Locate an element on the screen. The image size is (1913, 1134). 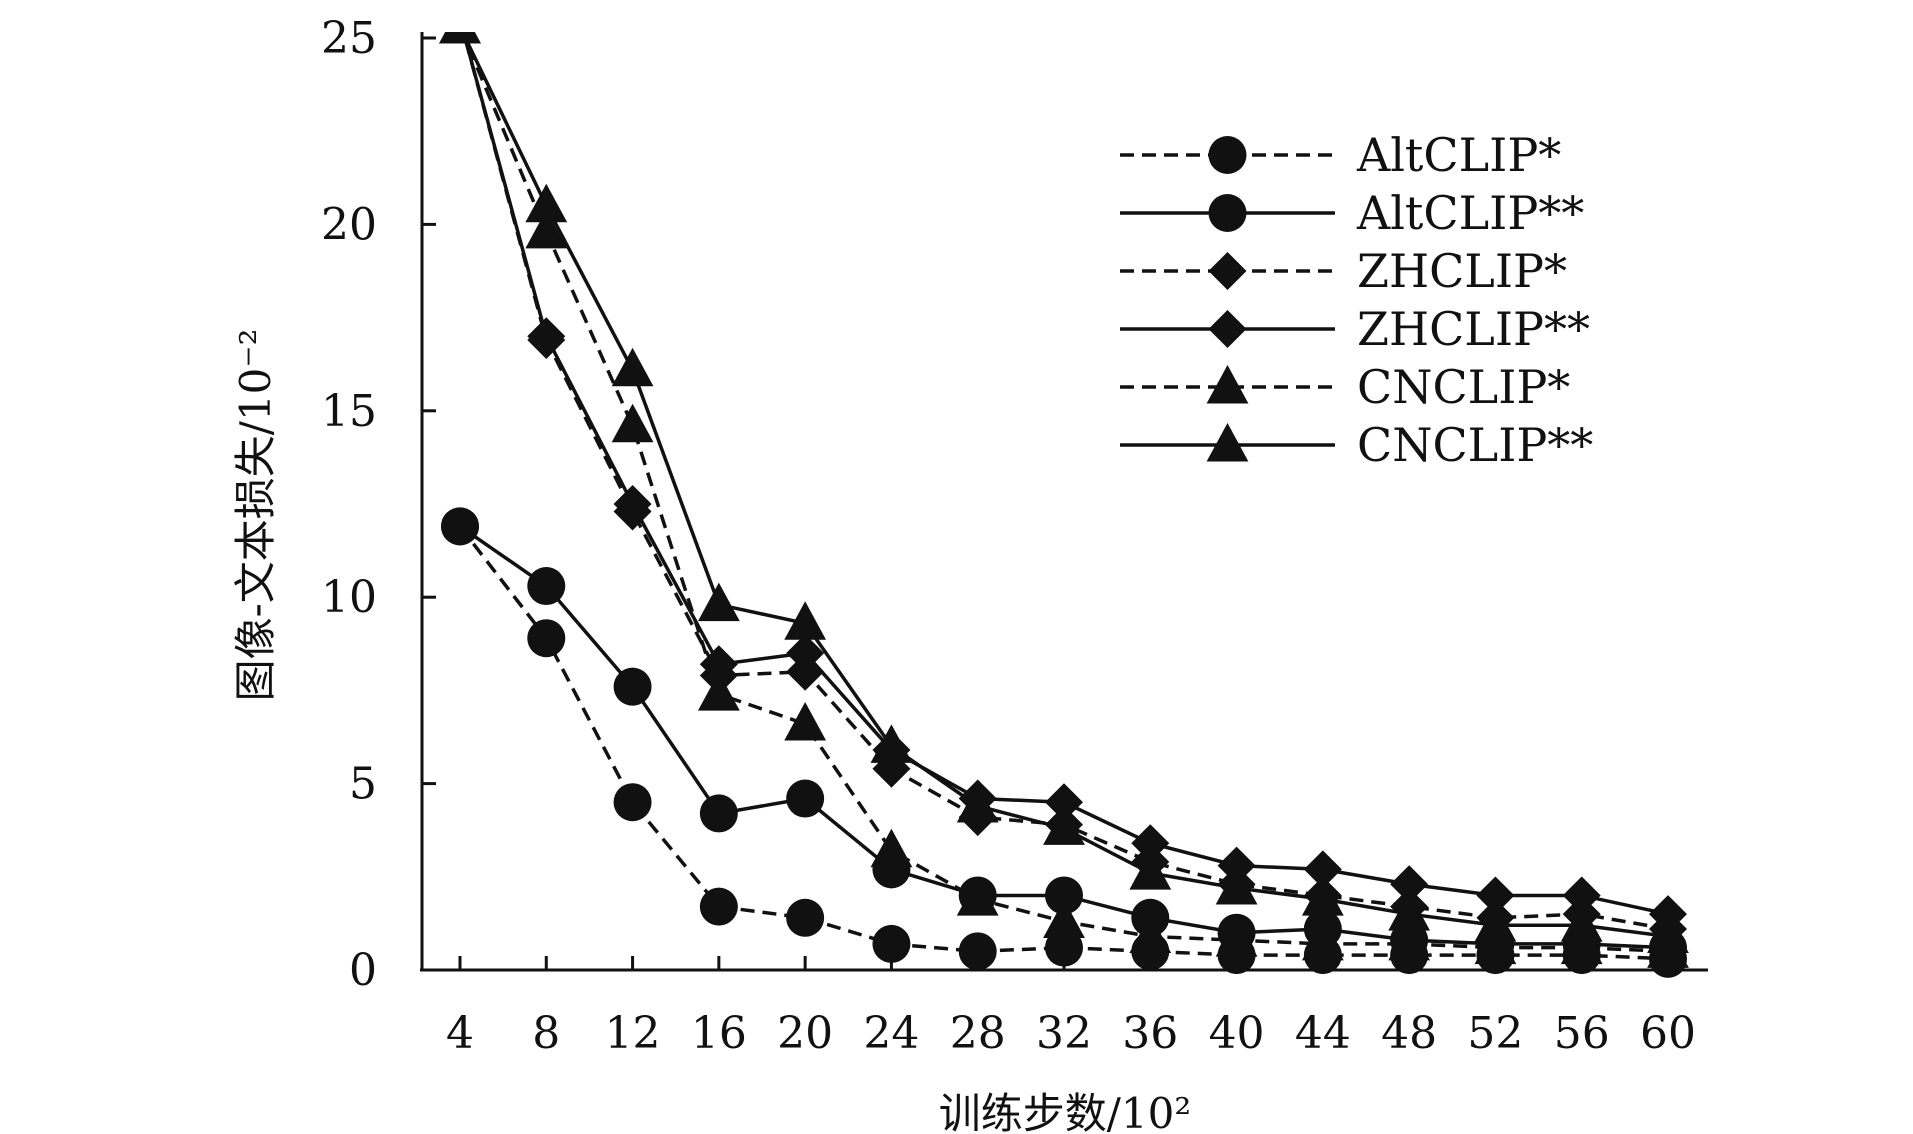
legend-label: AltCLIP* is located at coordinates (1458, 155).